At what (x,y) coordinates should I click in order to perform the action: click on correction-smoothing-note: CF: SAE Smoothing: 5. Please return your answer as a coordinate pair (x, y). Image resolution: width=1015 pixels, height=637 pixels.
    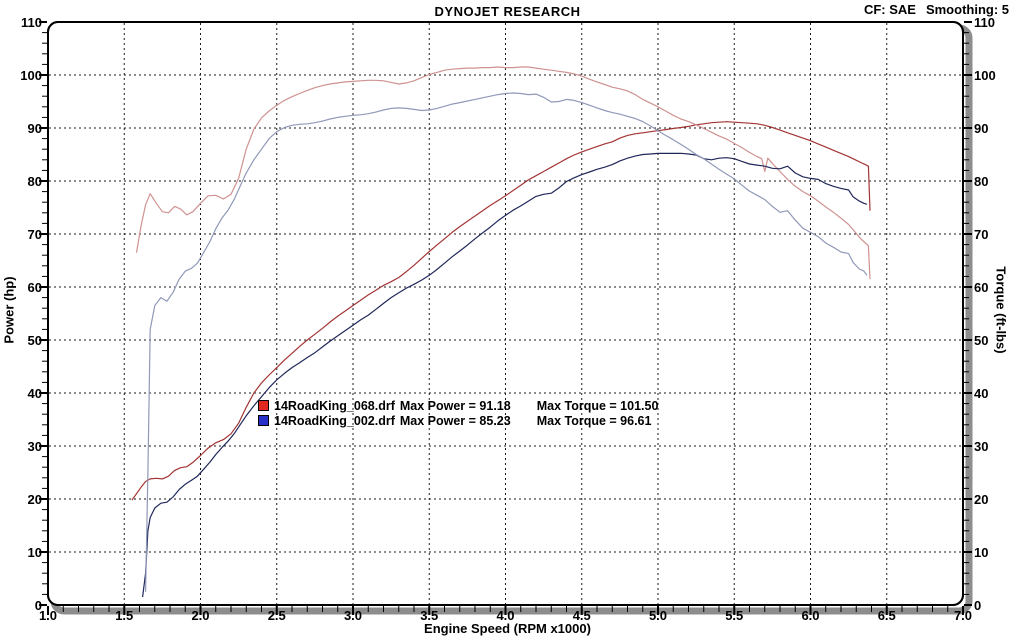
    Looking at the image, I should click on (931, 9).